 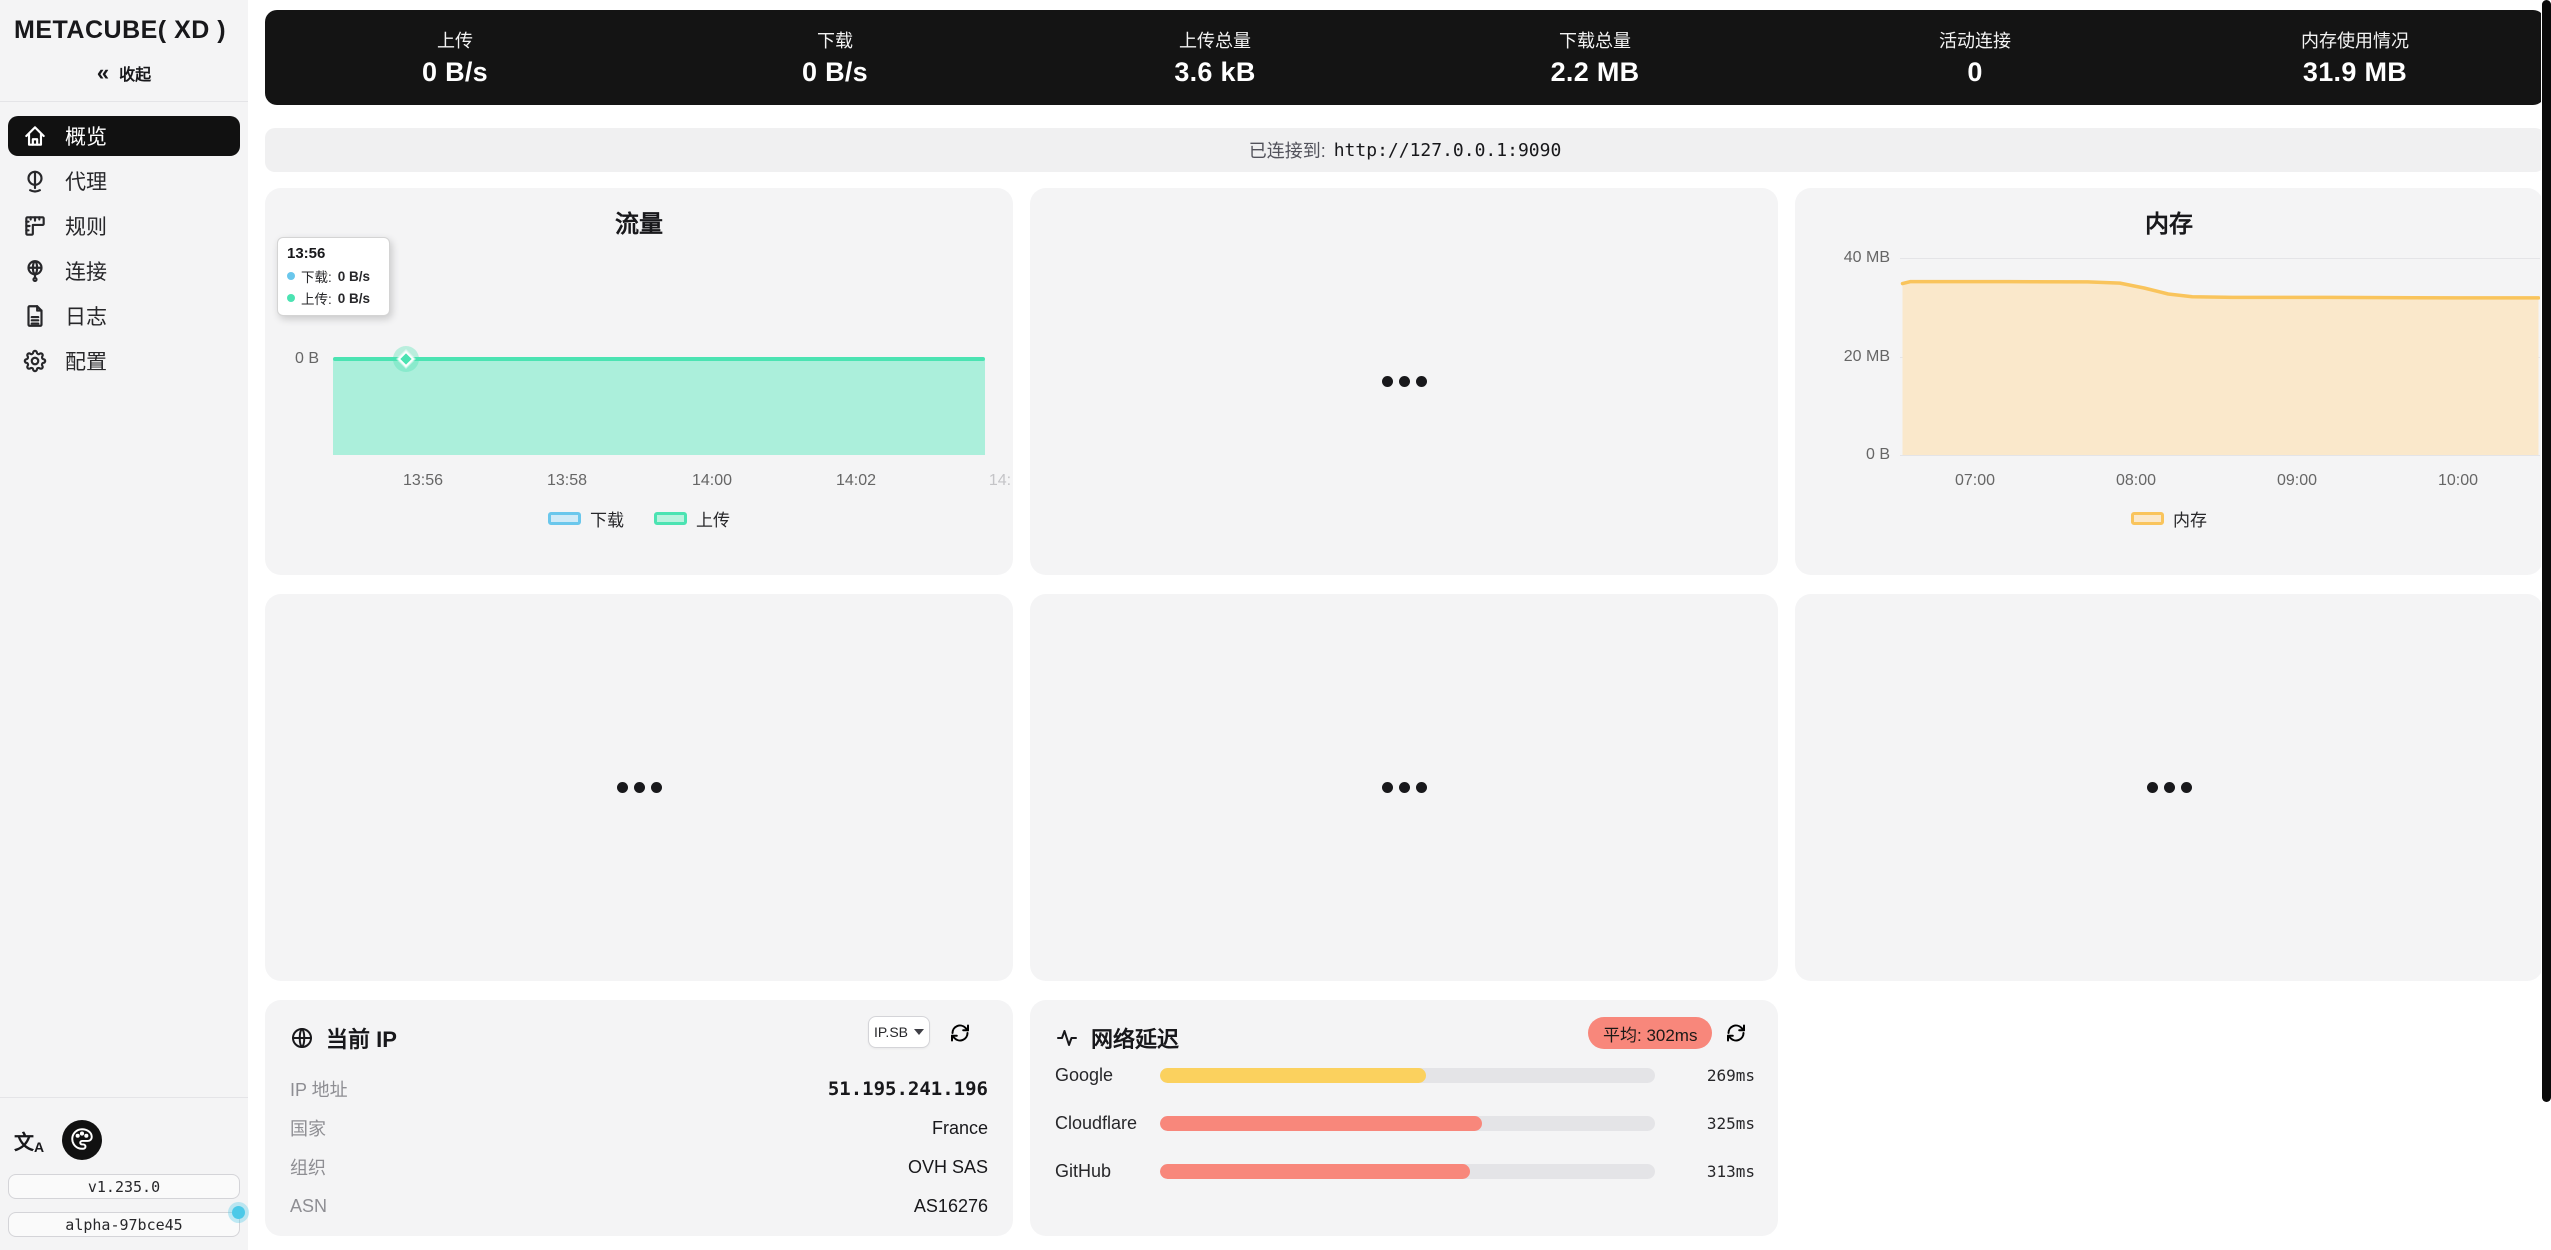 I want to click on ip-card-title: 当前 IP, so click(x=361, y=1039).